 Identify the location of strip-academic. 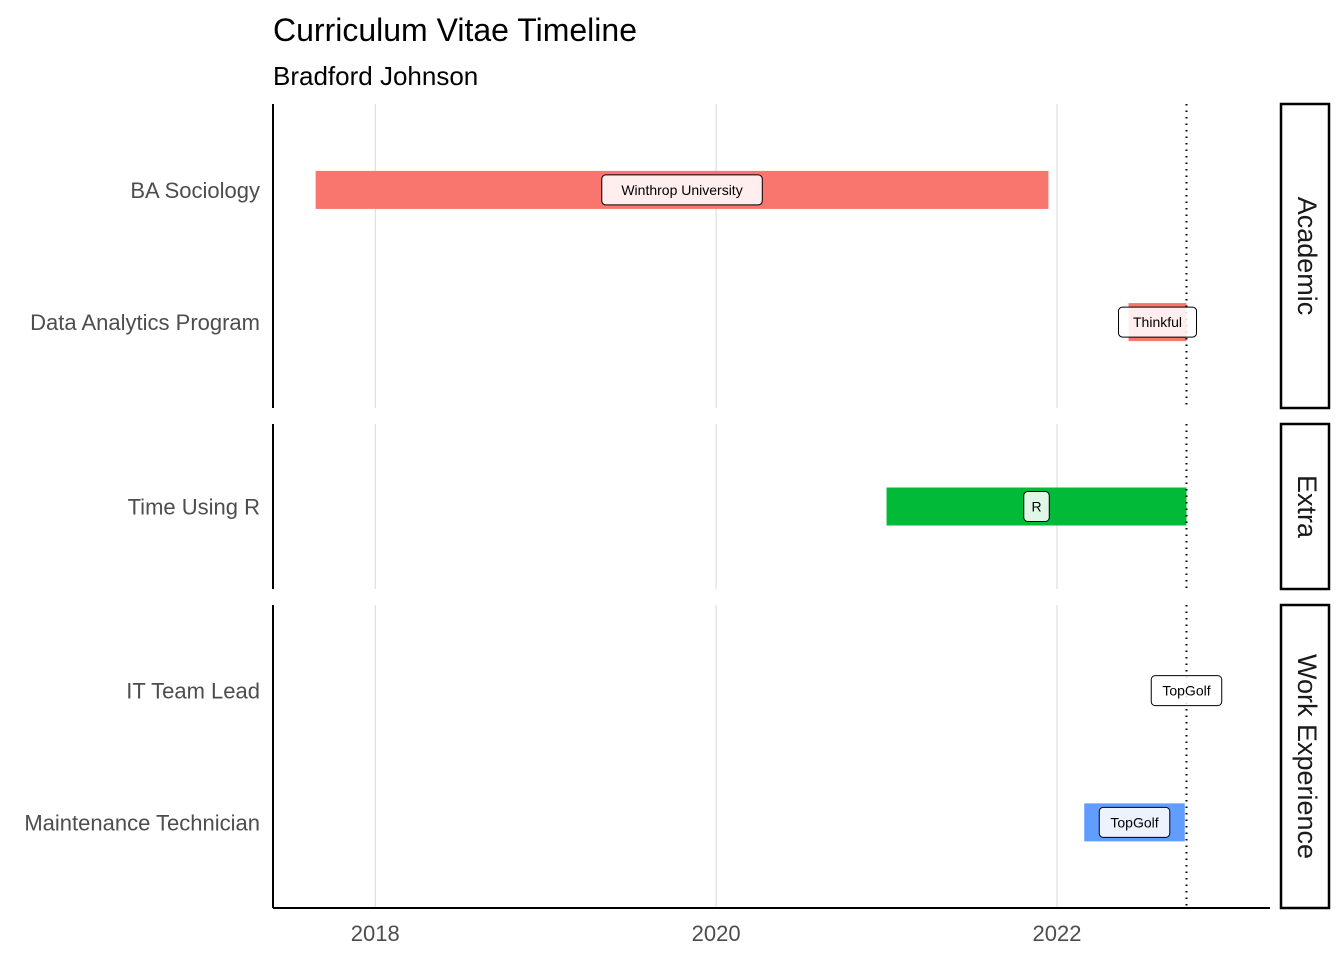
(1305, 256).